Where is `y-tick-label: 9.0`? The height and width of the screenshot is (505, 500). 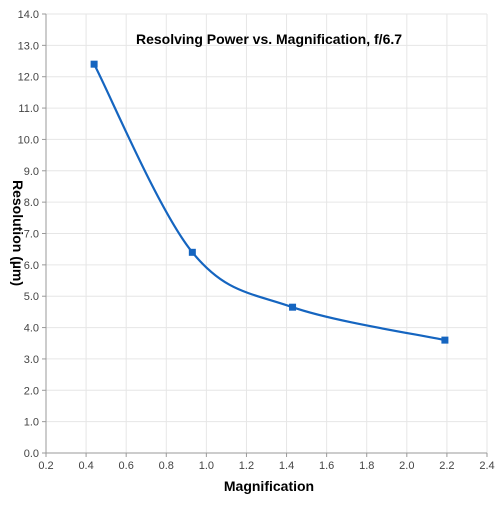 y-tick-label: 9.0 is located at coordinates (31, 172).